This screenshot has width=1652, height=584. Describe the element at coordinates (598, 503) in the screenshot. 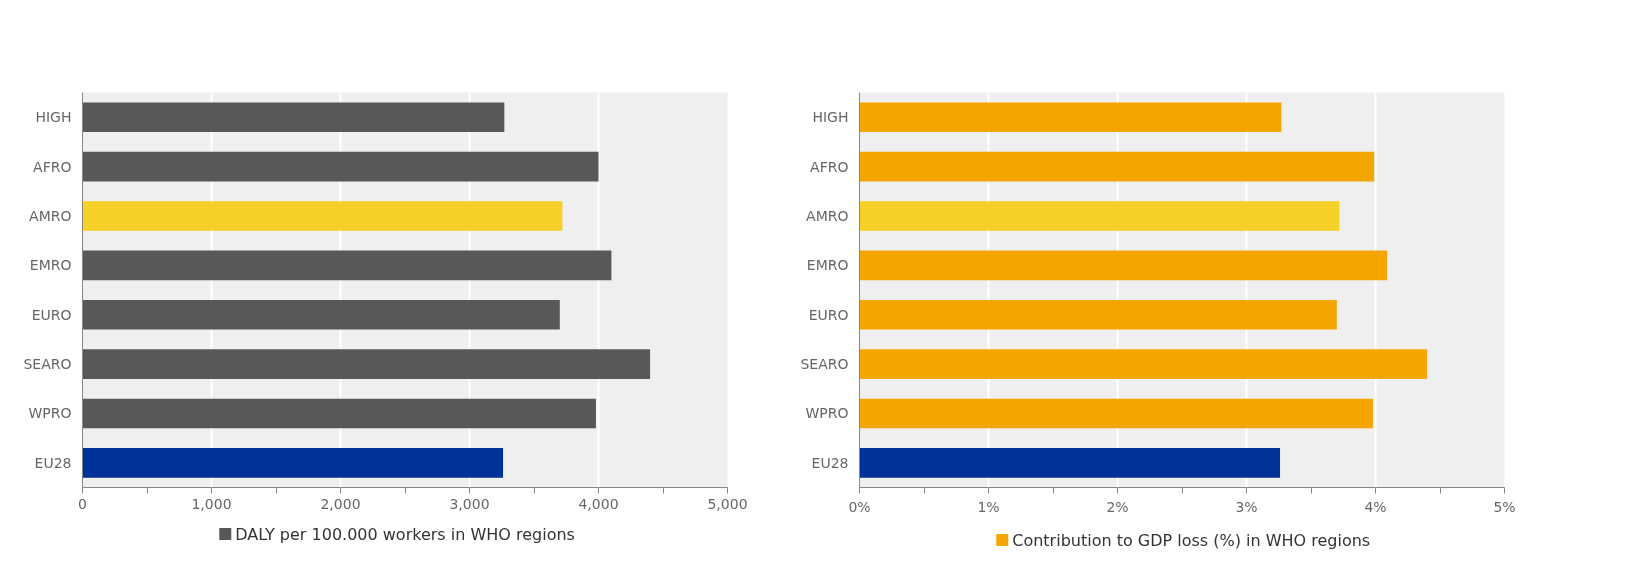

I see `x-tick-label: 4,000` at that location.